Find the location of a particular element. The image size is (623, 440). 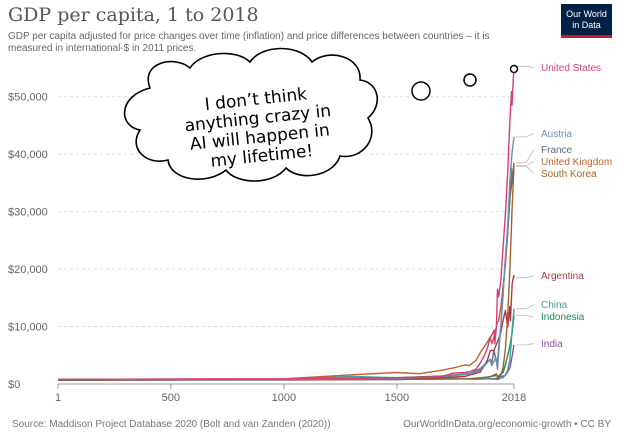

legend-label: United Kingdom is located at coordinates (576, 162).